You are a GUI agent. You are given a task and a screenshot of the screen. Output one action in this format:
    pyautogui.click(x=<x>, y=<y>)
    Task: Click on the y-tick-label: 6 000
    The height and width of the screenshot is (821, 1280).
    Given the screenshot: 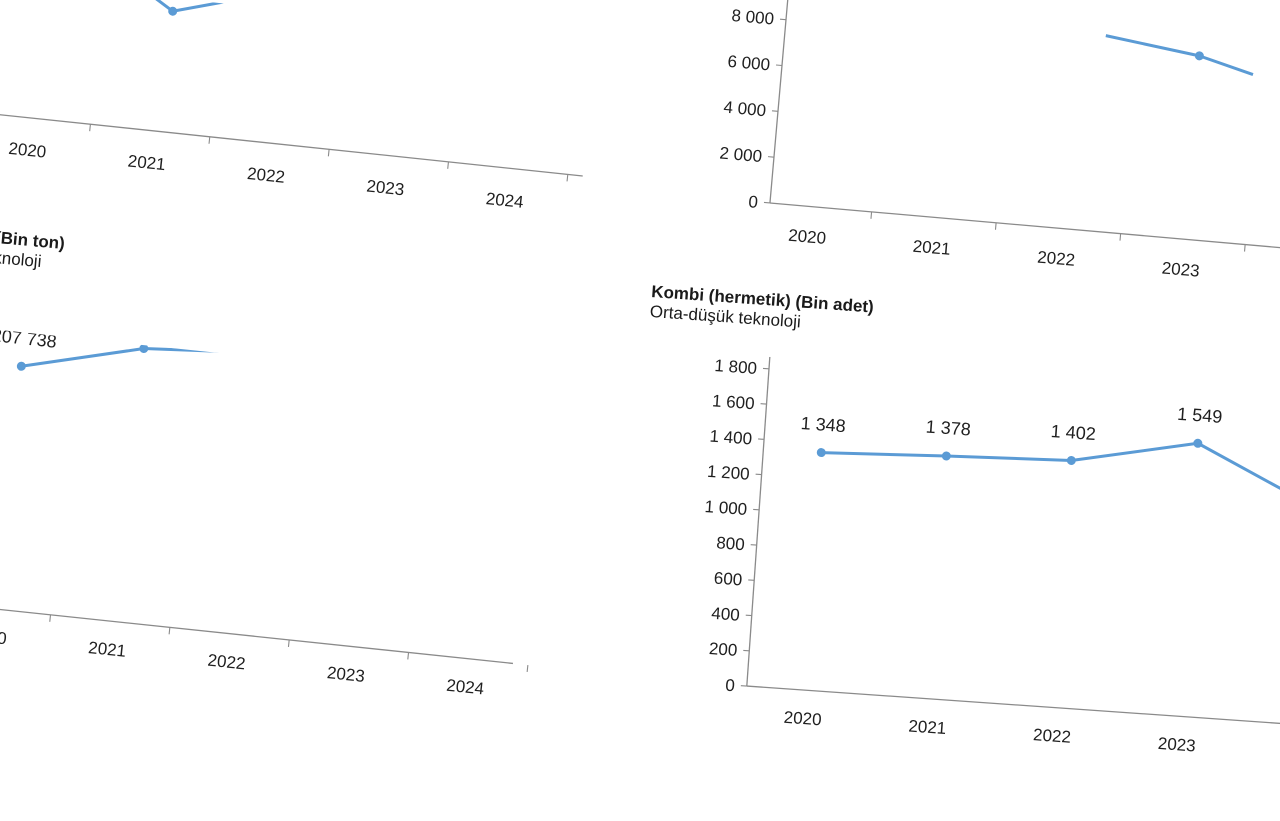 What is the action you would take?
    pyautogui.click(x=749, y=63)
    